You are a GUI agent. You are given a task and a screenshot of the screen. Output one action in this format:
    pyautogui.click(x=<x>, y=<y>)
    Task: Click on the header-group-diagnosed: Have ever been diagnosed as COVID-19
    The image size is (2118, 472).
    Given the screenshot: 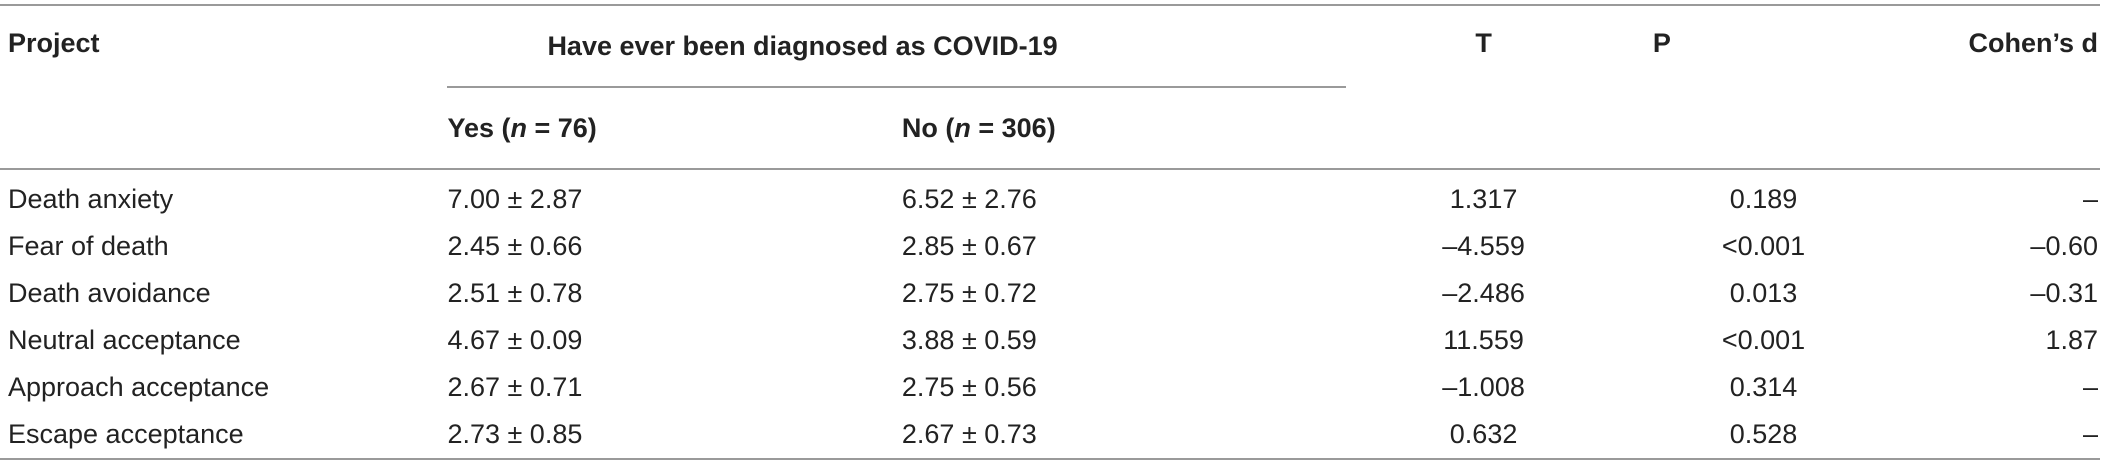 What is the action you would take?
    pyautogui.click(x=897, y=46)
    